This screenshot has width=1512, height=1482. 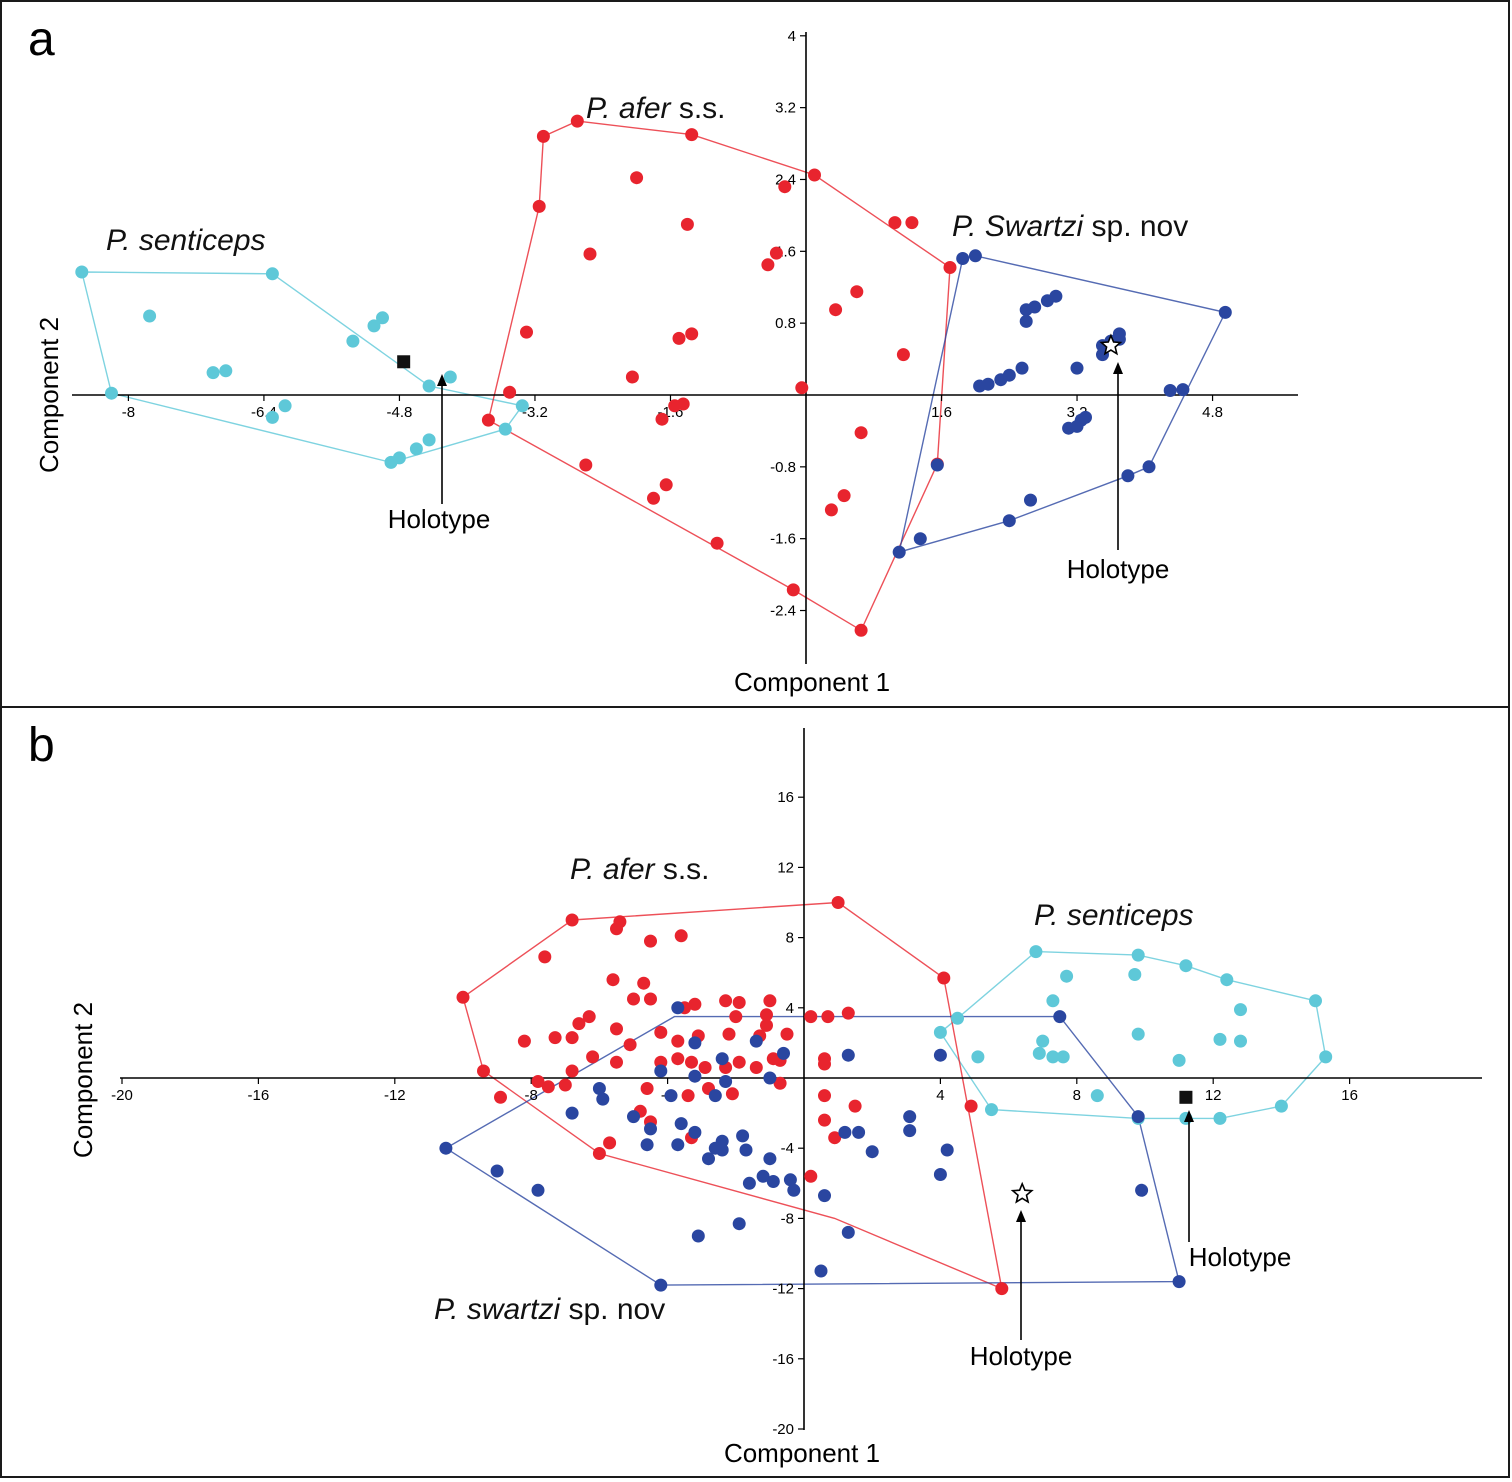 What do you see at coordinates (941, 412) in the screenshot?
I see `x-tick-label: 1.6` at bounding box center [941, 412].